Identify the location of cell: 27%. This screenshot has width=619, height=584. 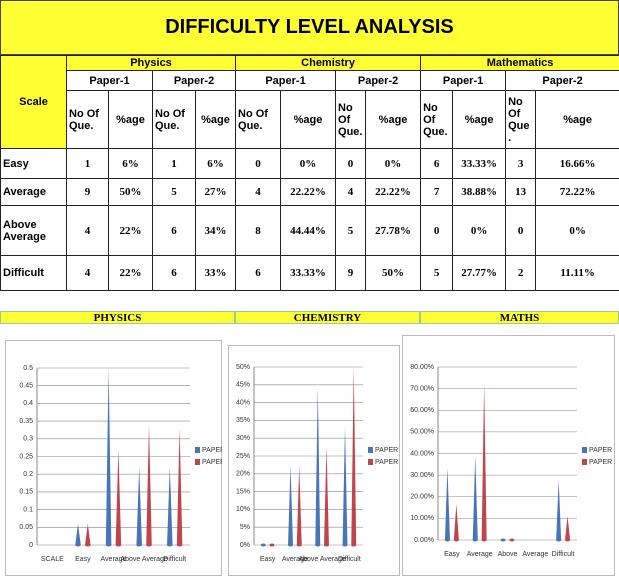
(215, 192).